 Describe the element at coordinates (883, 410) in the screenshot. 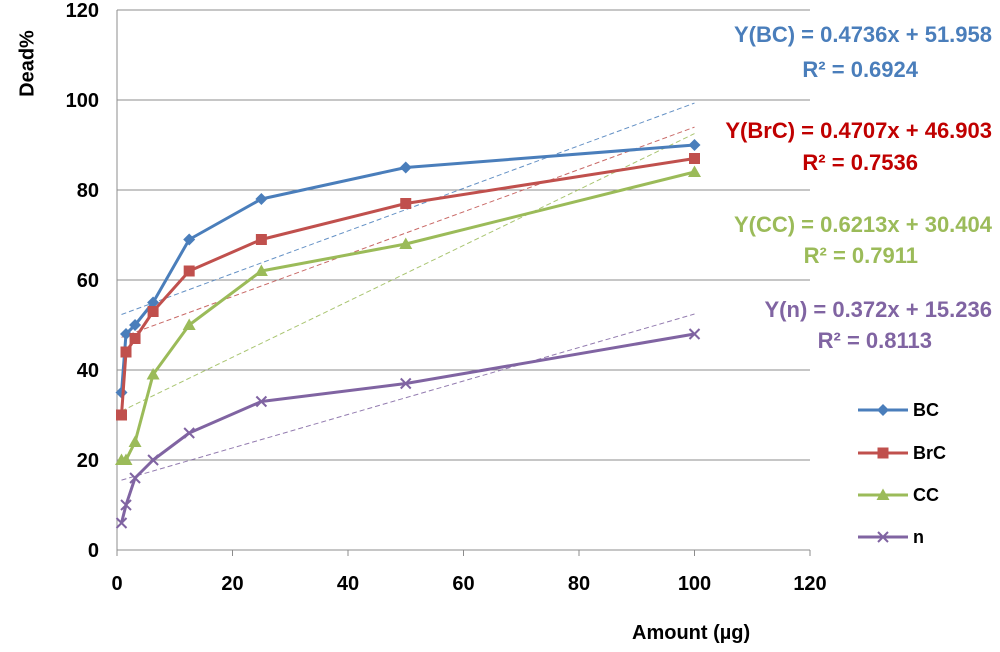

I see `legend-marker-bc` at that location.